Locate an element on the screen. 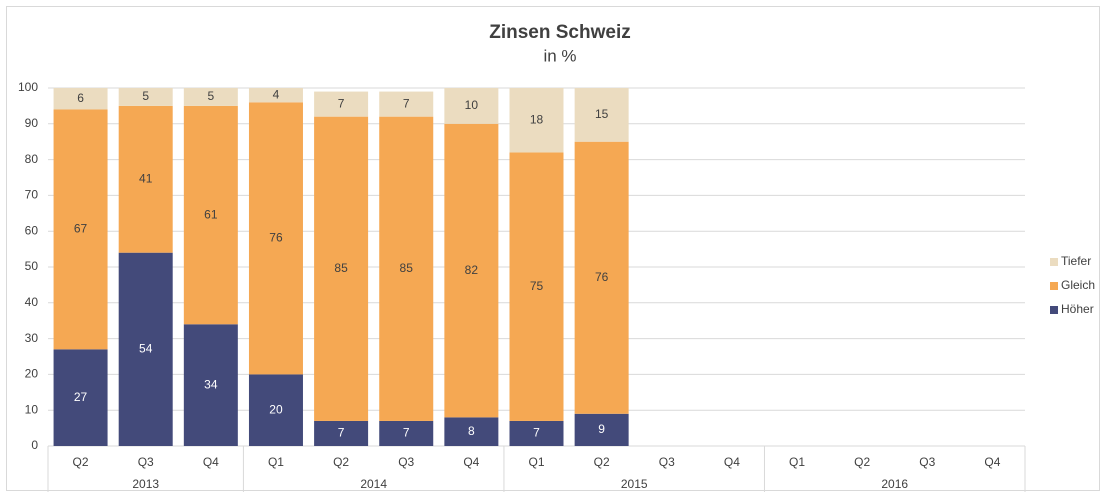 The width and height of the screenshot is (1106, 495). chart-title: Zinsen Schweiz is located at coordinates (559, 32).